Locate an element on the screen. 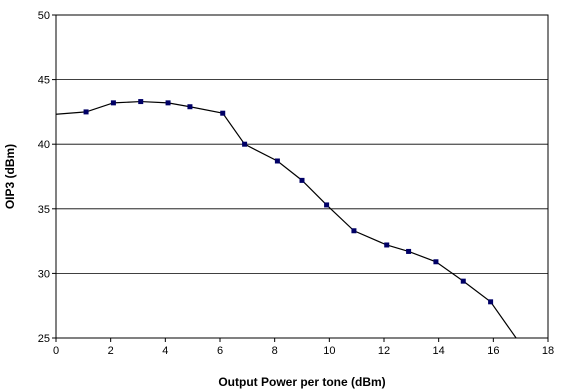  x-tick-label: 10 is located at coordinates (329, 351).